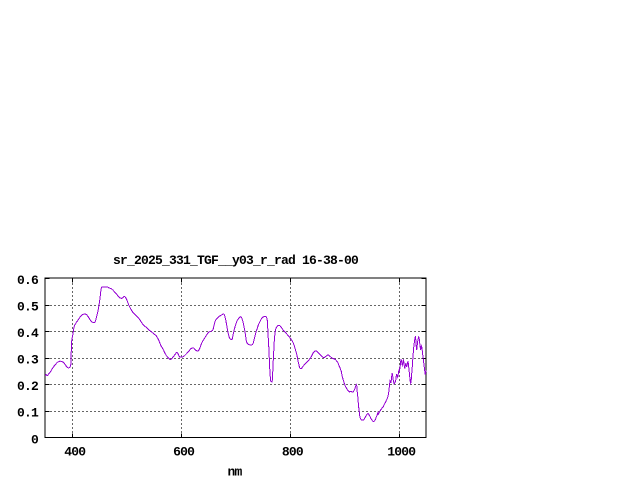 The image size is (640, 480). I want to click on svg-text: 400, so click(75, 452).